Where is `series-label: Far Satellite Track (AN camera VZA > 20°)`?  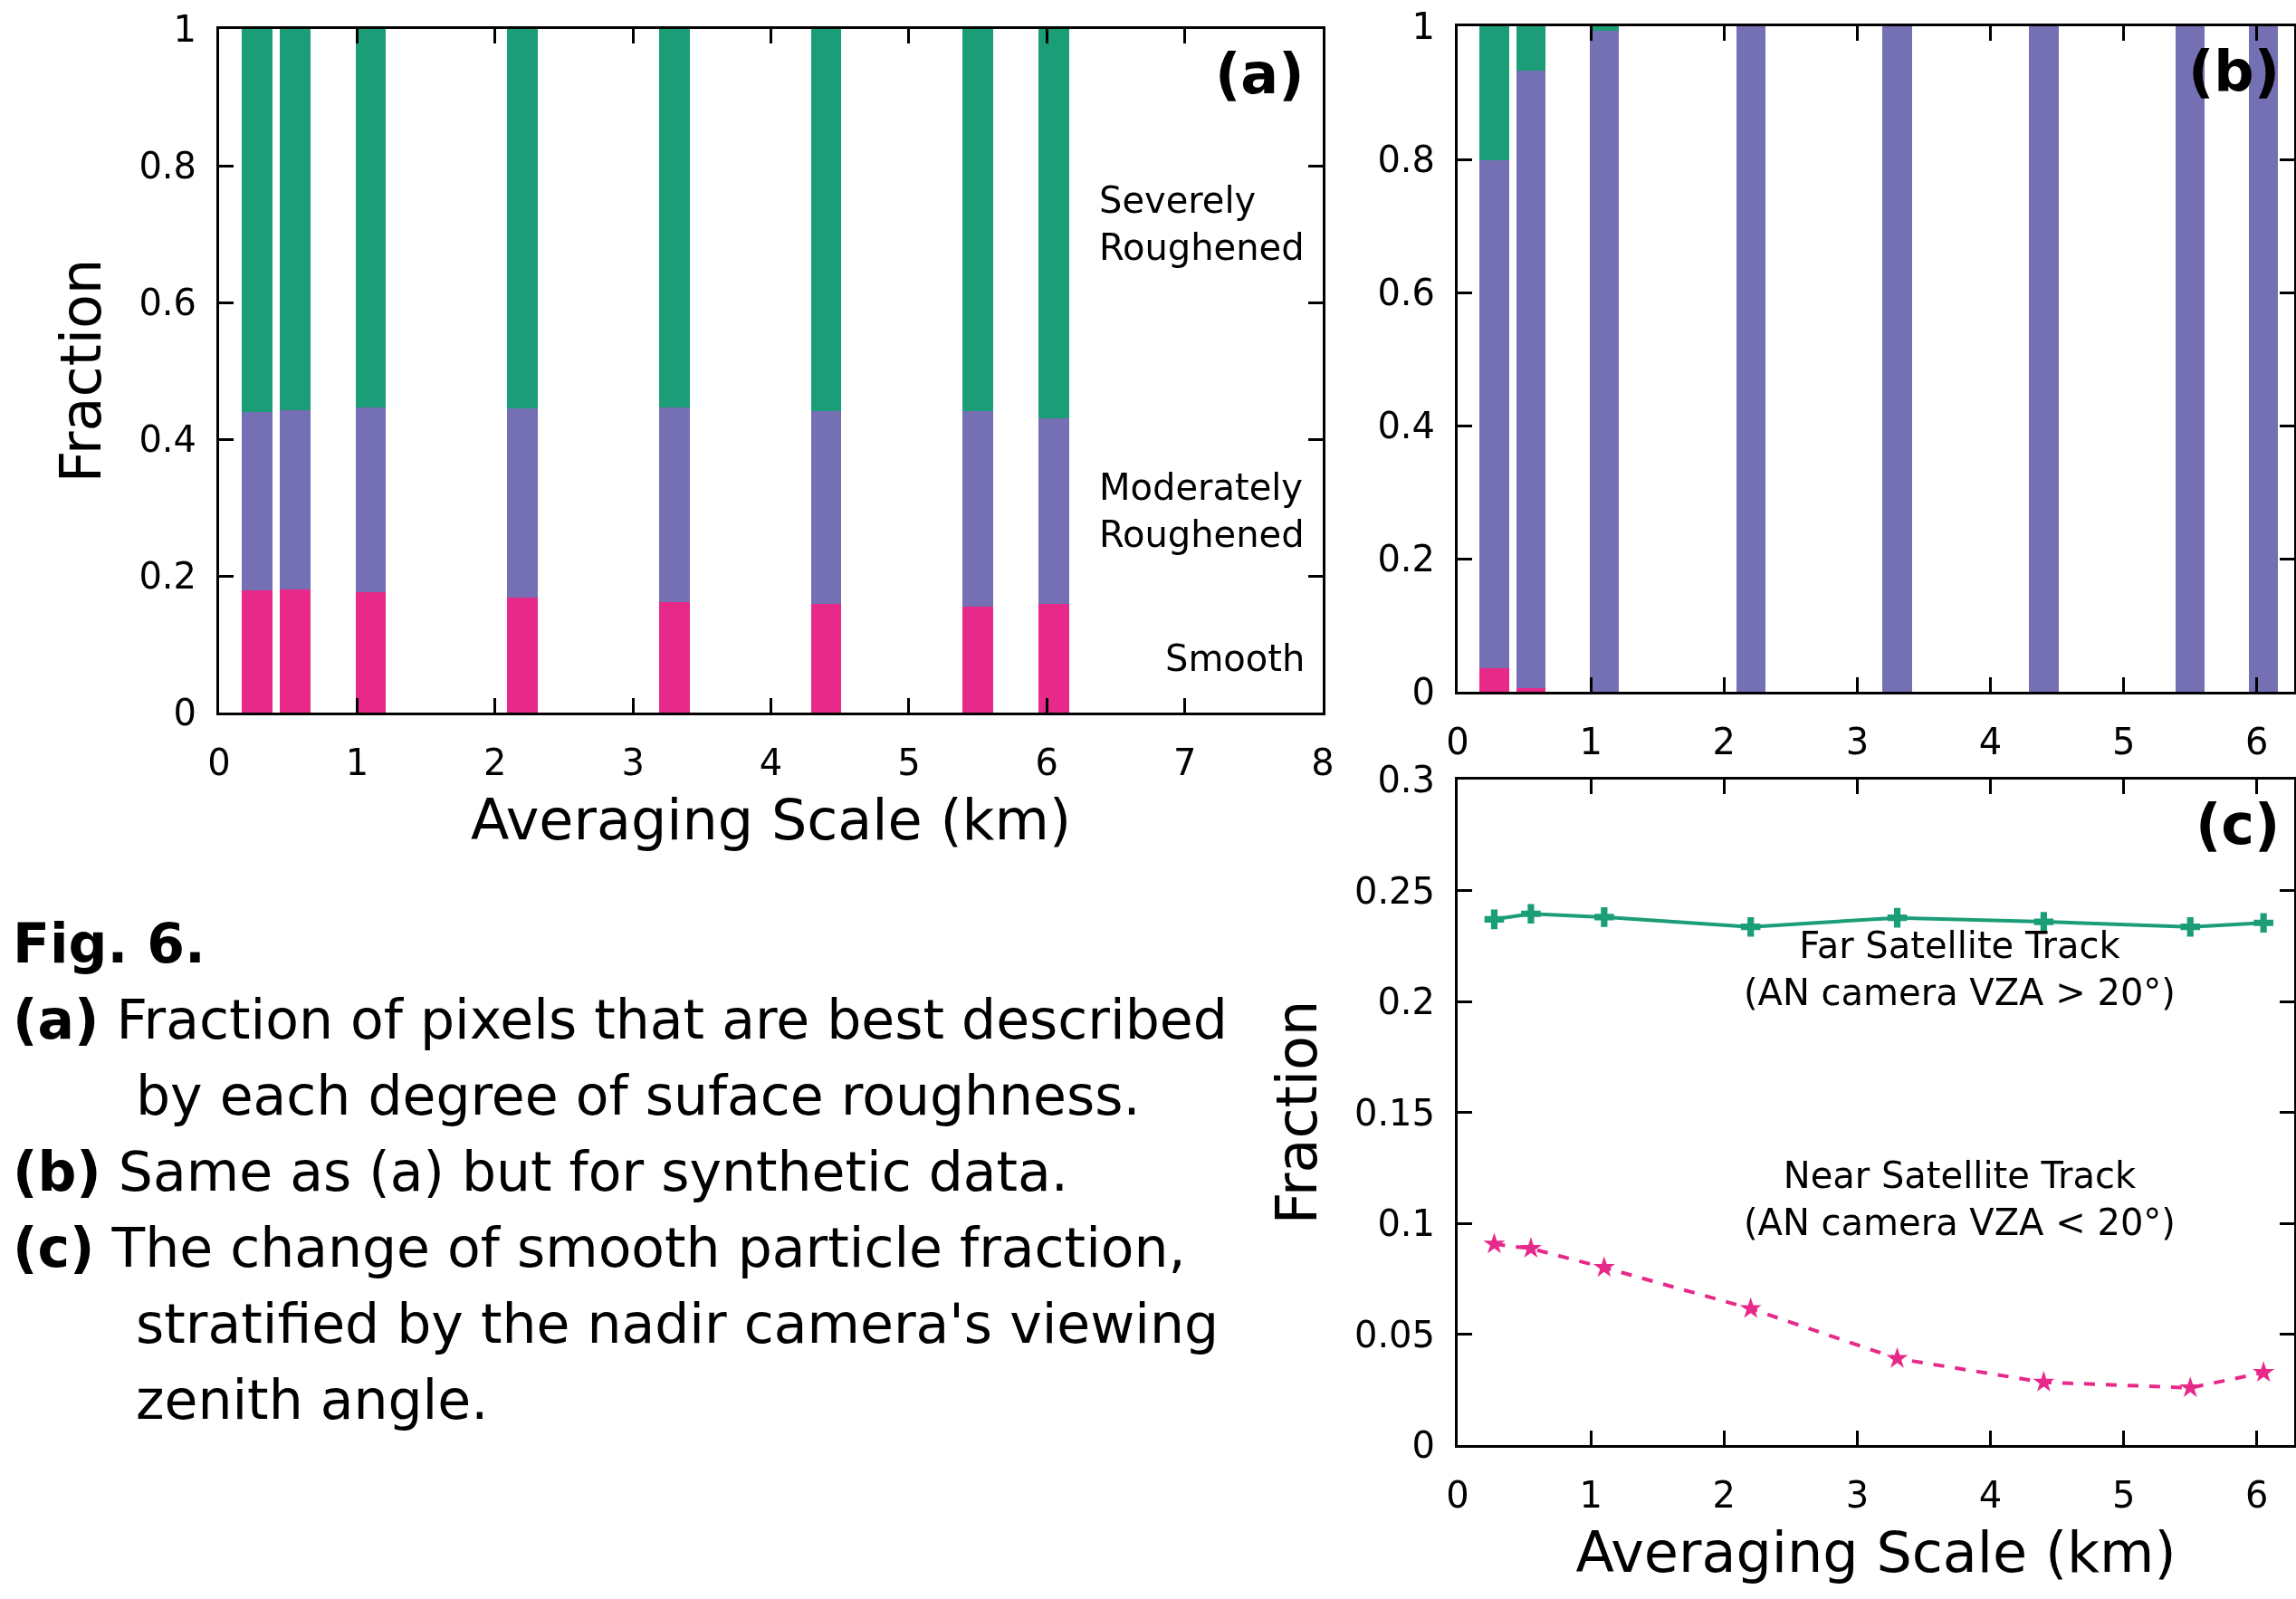 series-label: Far Satellite Track (AN camera VZA > 20°) is located at coordinates (1960, 968).